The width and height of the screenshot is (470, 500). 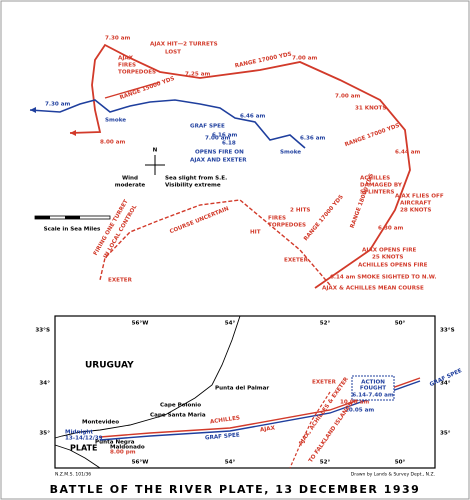 I want to click on exeter-route, so click(x=310, y=430).